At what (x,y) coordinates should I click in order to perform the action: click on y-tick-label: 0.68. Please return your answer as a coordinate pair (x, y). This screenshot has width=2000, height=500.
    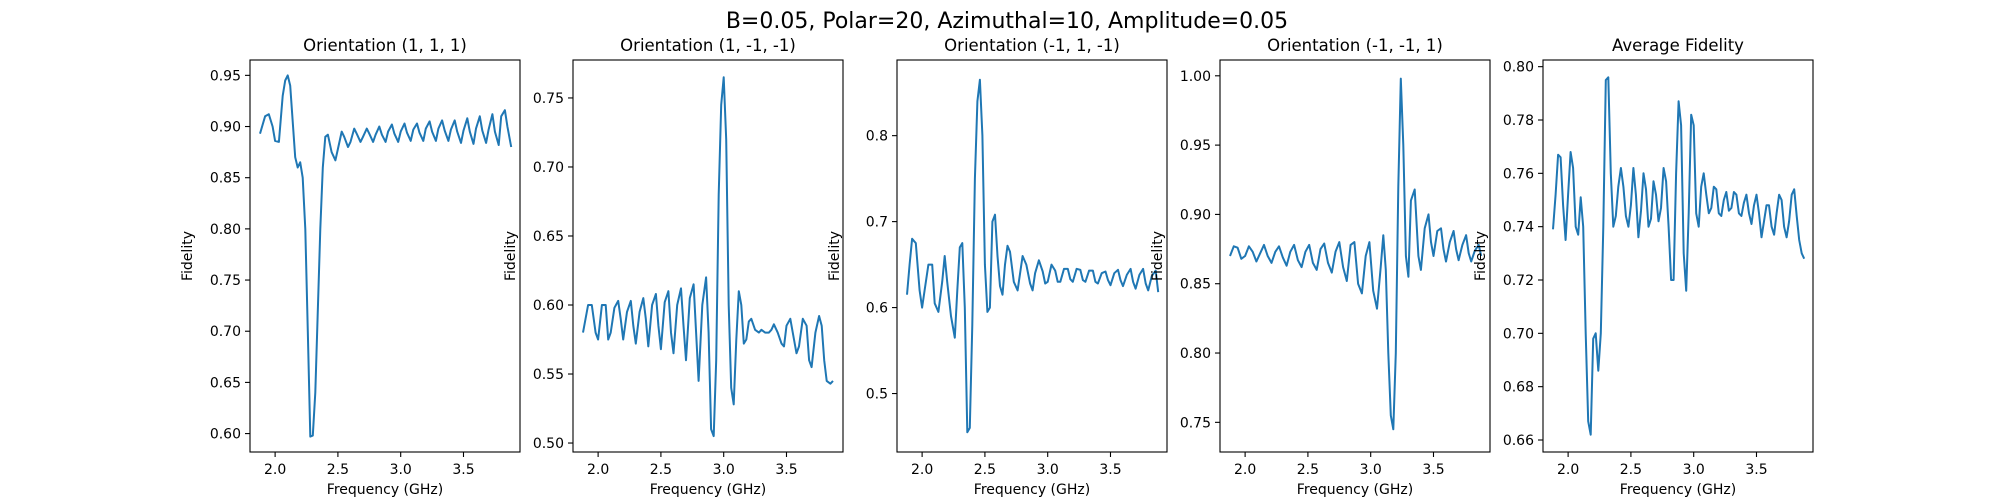
    Looking at the image, I should click on (1518, 388).